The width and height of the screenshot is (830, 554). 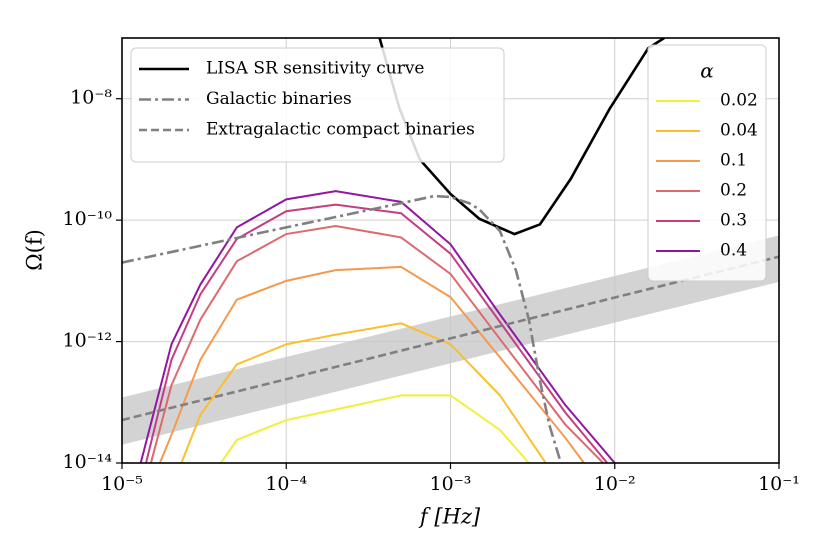 I want to click on x-axis-label: f [Hz], so click(x=449, y=517).